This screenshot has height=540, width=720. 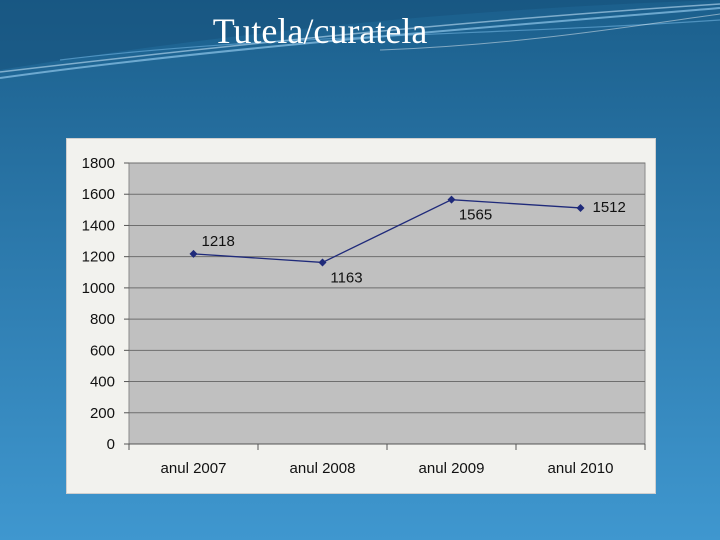 What do you see at coordinates (111, 444) in the screenshot?
I see `y-tick-label: 0` at bounding box center [111, 444].